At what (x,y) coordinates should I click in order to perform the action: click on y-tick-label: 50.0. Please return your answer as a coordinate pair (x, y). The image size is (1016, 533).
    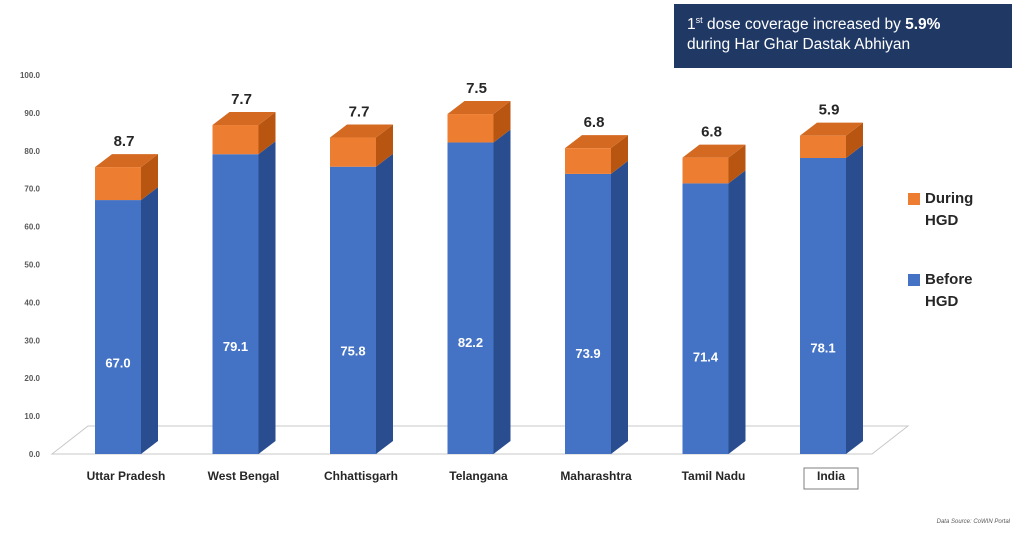
    Looking at the image, I should click on (32, 265).